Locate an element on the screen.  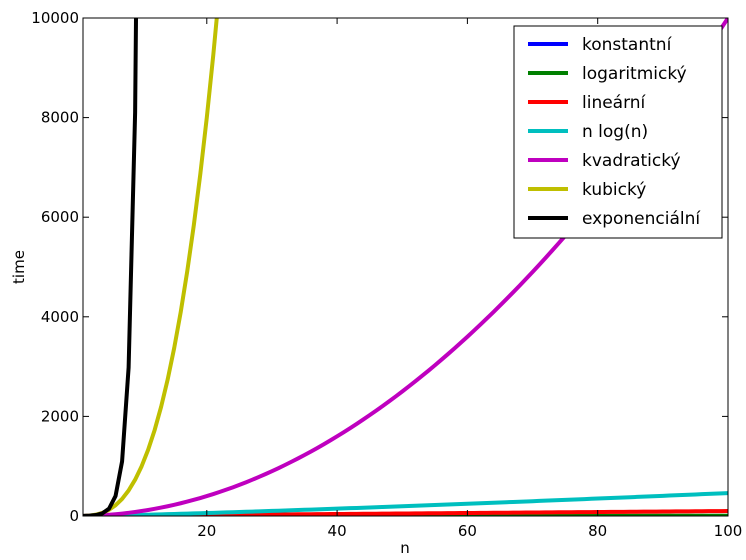
legend-label: kvadratický is located at coordinates (631, 161).